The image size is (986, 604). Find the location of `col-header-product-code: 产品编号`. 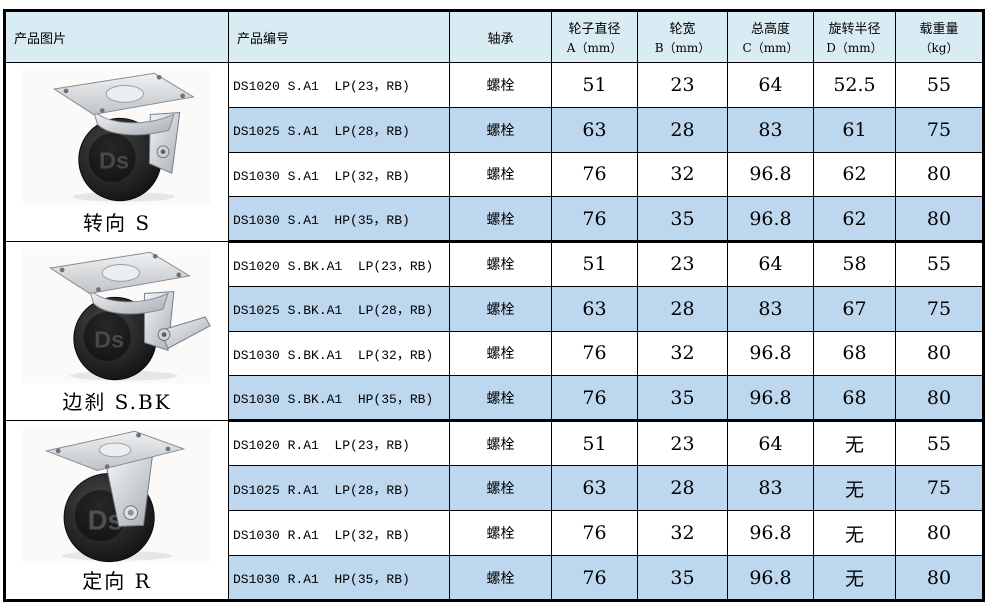

col-header-product-code: 产品编号 is located at coordinates (339, 36).